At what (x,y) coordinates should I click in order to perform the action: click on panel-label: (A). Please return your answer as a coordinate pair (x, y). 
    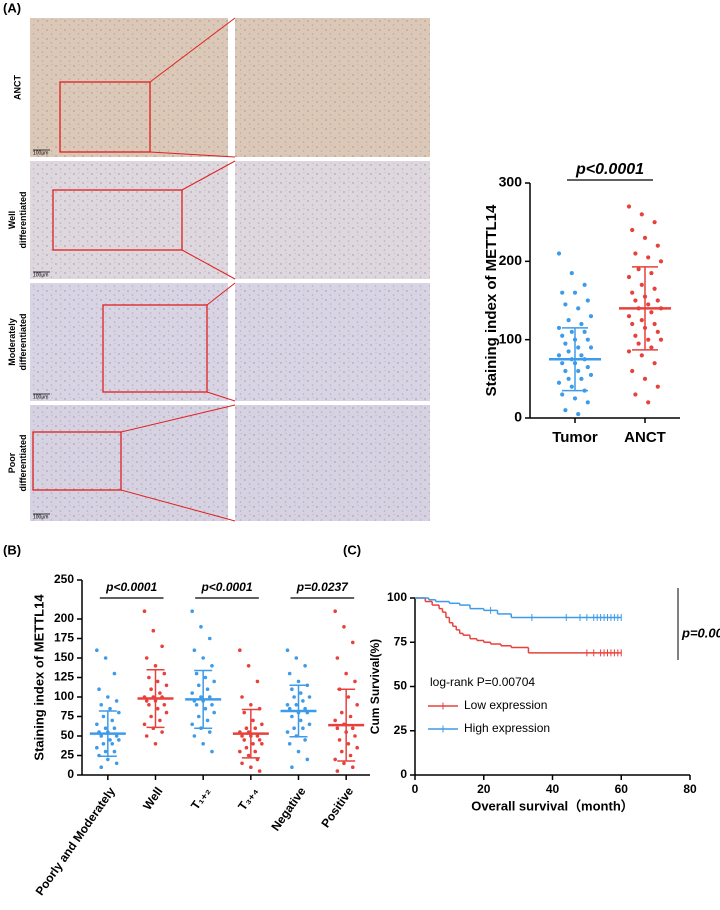
    Looking at the image, I should click on (12, 7).